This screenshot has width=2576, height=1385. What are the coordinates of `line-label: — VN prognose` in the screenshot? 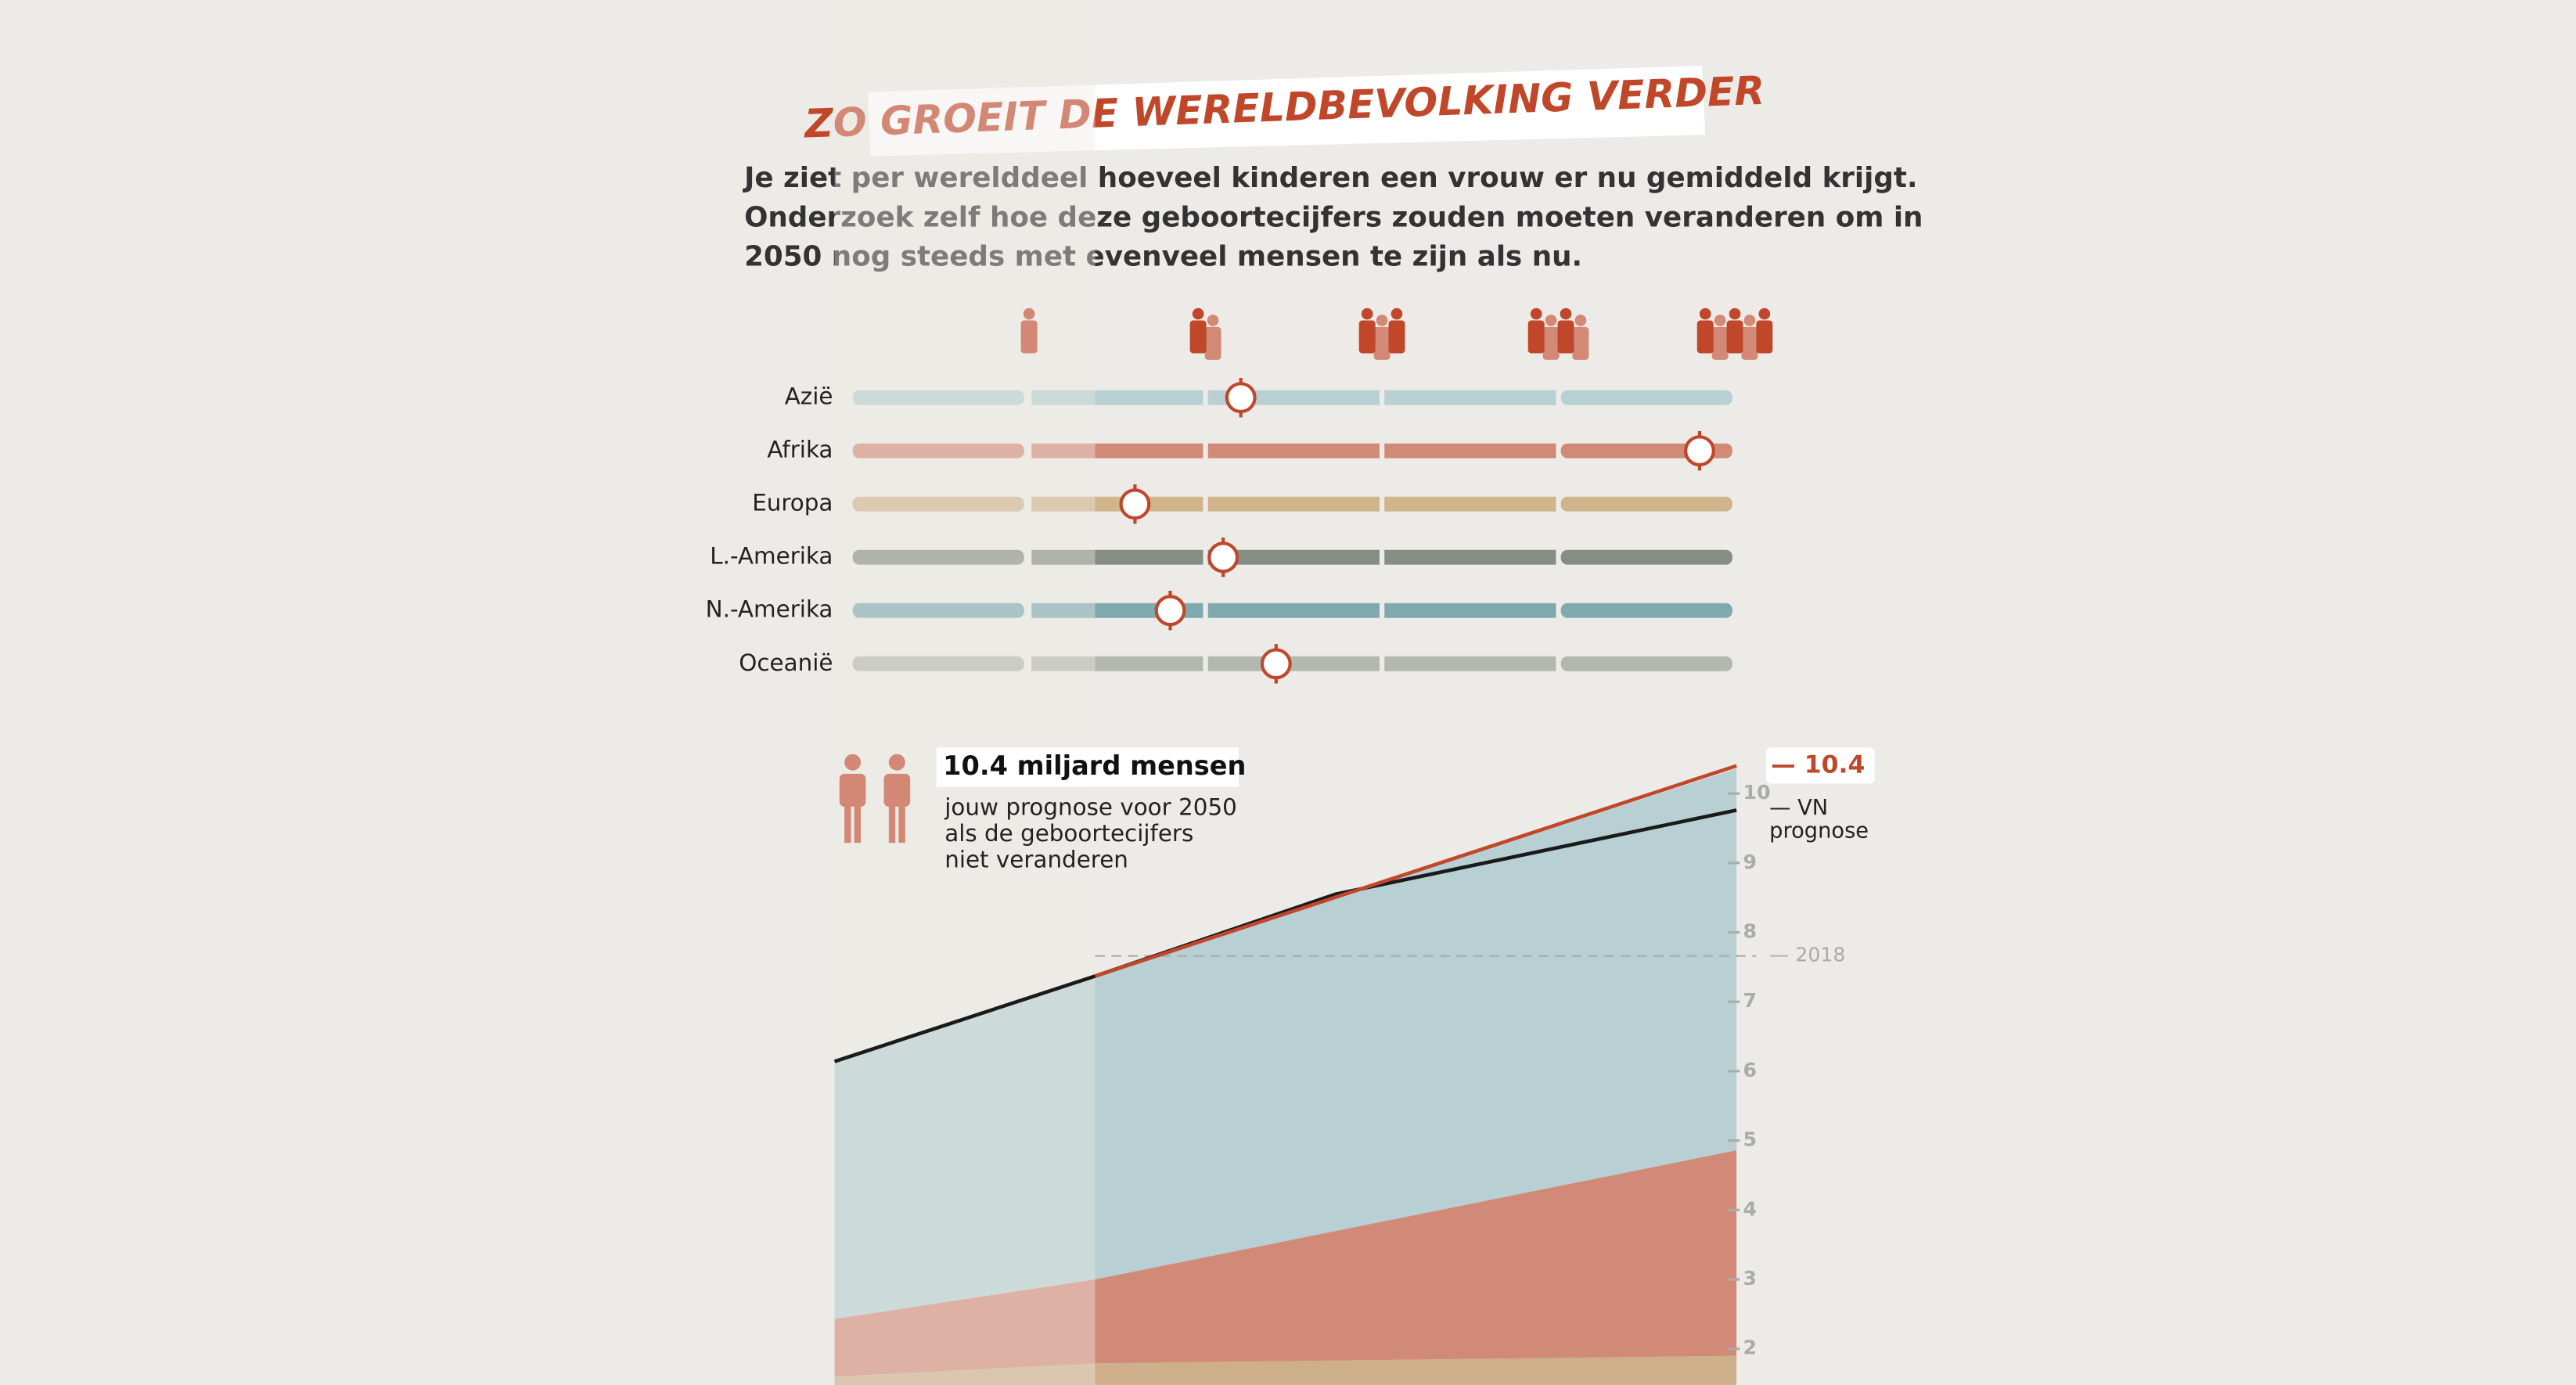 It's located at (1819, 819).